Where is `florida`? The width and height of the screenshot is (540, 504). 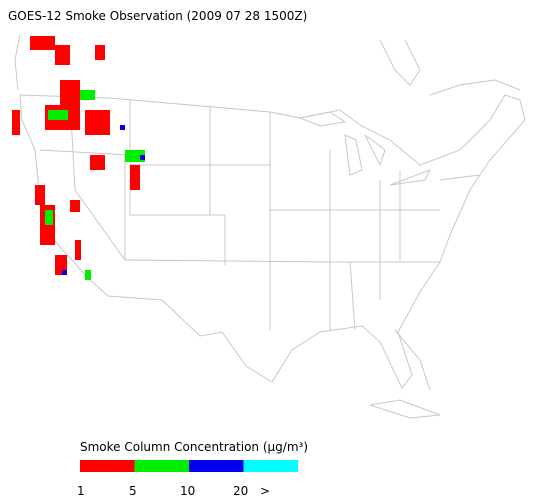 florida is located at coordinates (412, 360).